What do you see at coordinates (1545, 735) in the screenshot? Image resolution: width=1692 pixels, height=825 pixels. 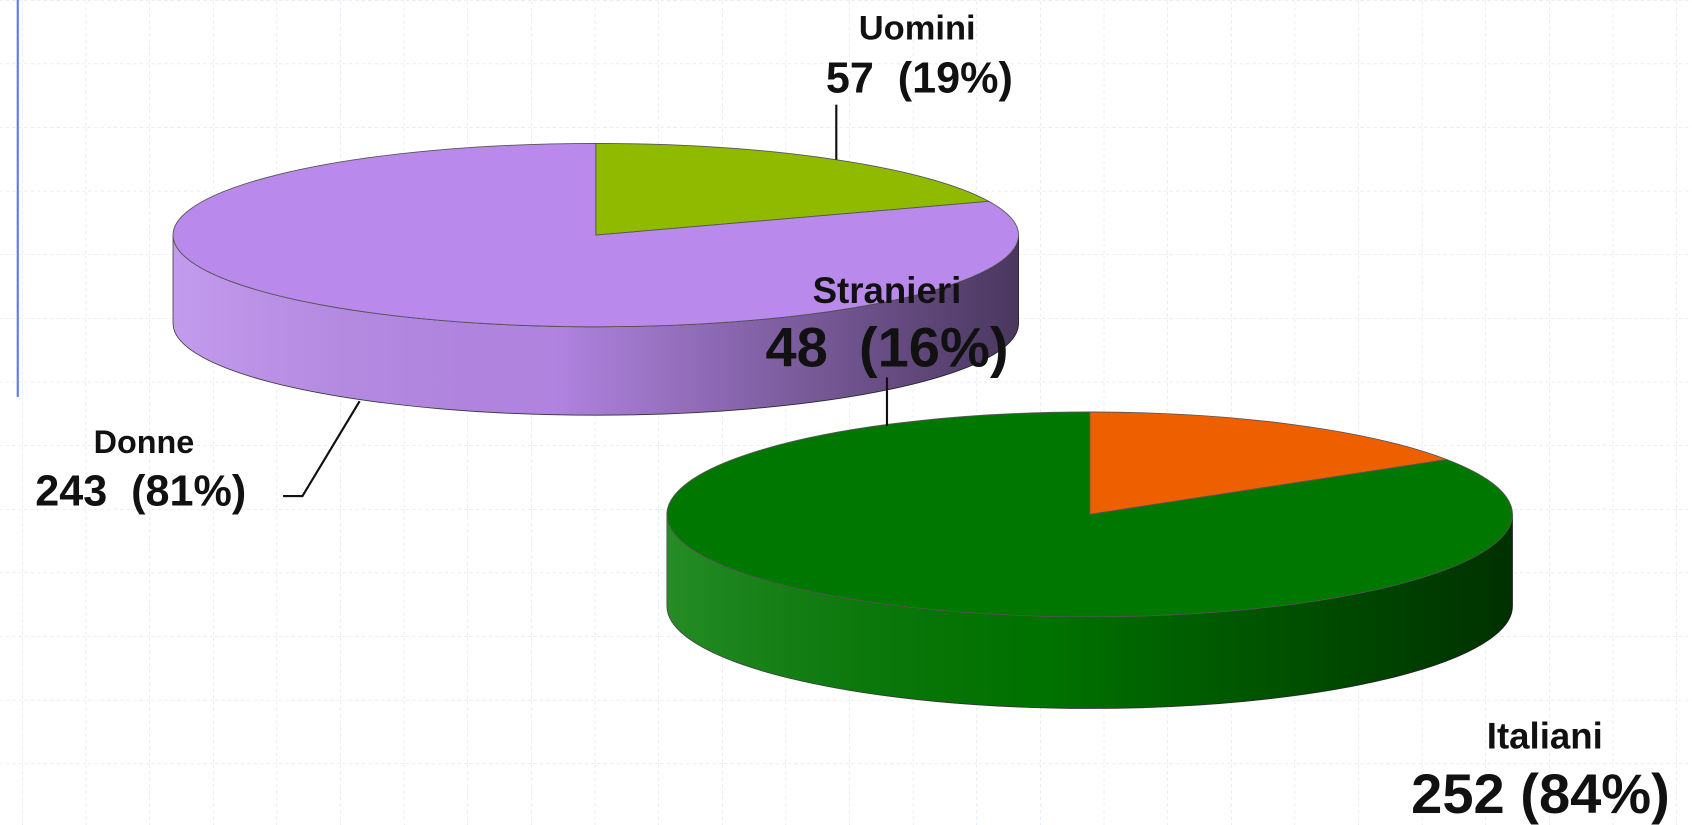 I see `slice-name: Italiani` at bounding box center [1545, 735].